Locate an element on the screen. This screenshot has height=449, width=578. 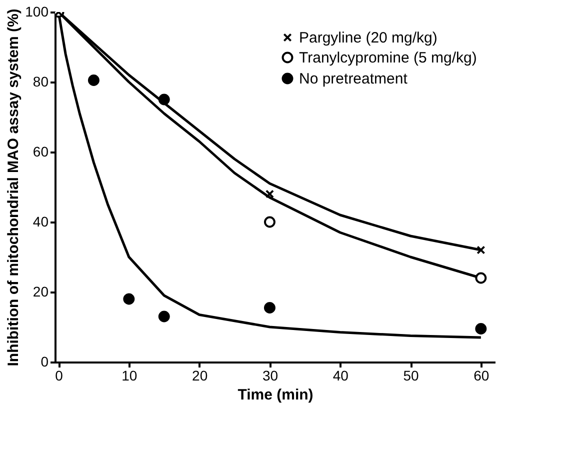
x-tick-label: 40 is located at coordinates (340, 376).